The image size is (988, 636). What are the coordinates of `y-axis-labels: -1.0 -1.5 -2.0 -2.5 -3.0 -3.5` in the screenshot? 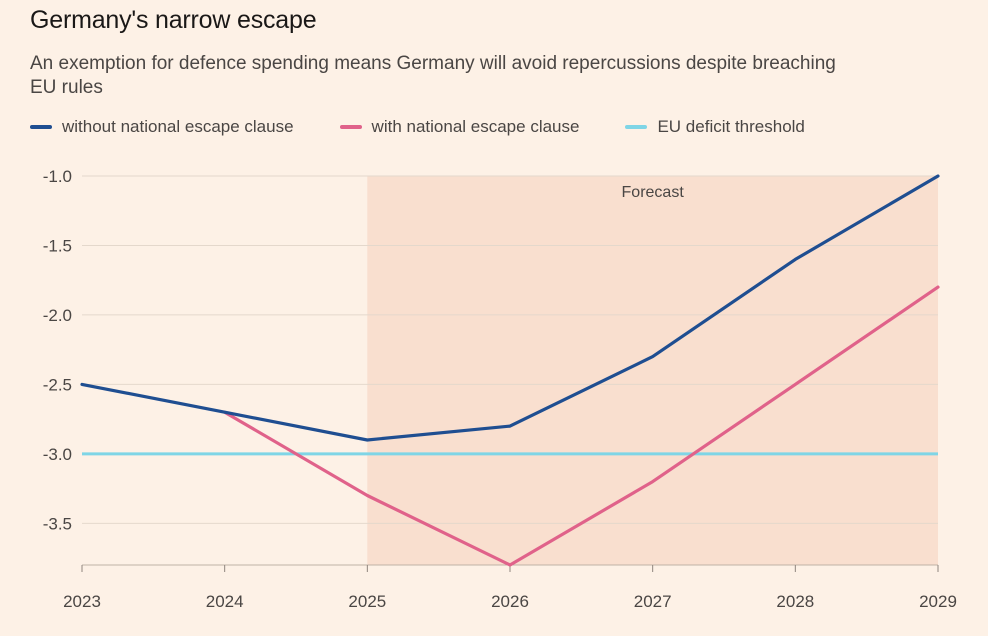 It's located at (57, 350).